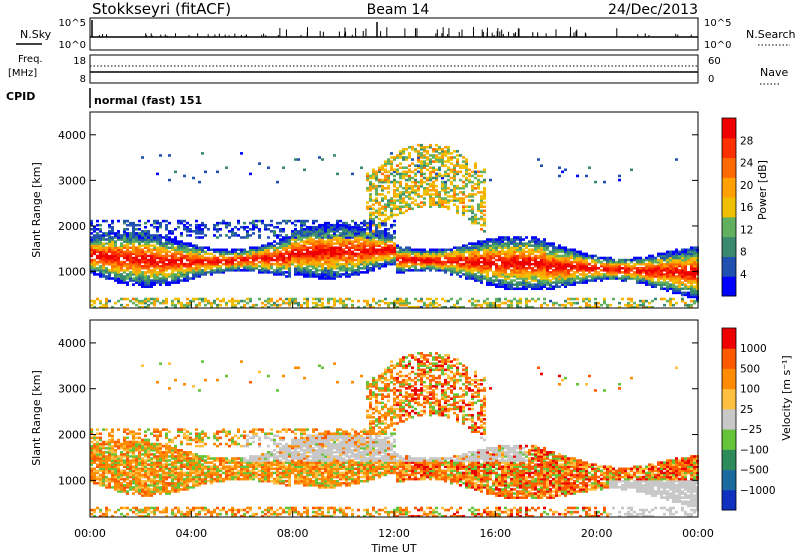  I want to click on nsky-label: N.Sky, so click(36, 34).